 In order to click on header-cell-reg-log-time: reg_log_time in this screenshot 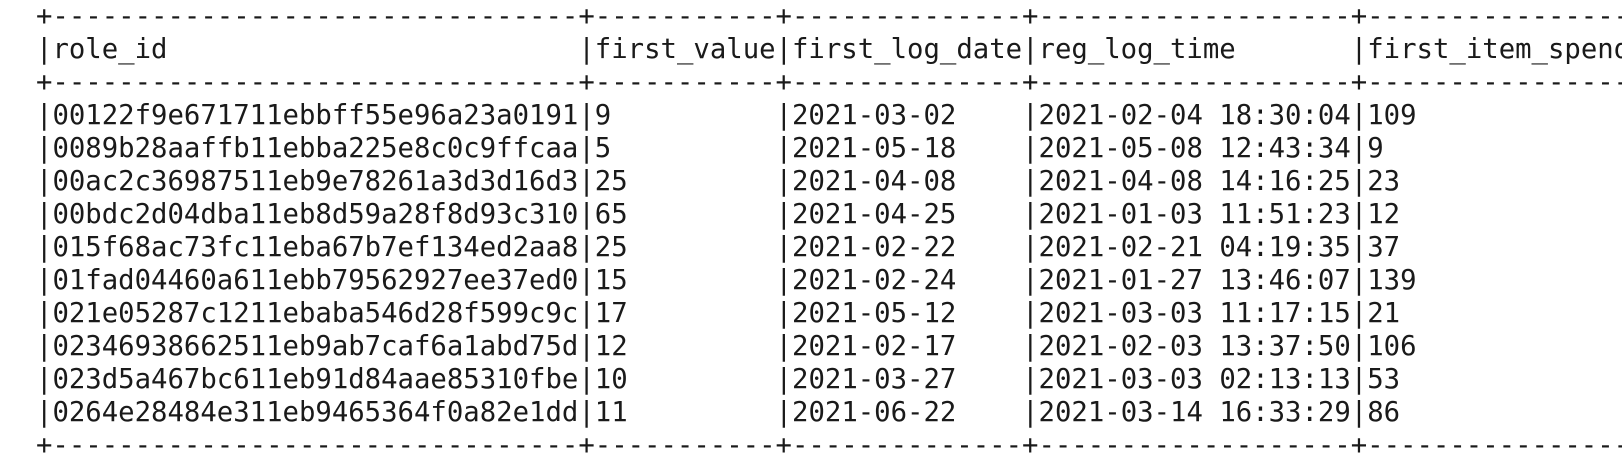, I will do `click(1137, 49)`.